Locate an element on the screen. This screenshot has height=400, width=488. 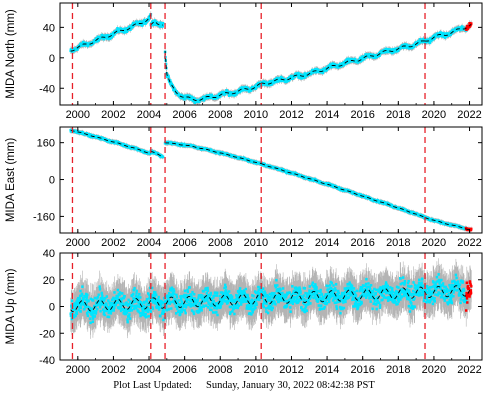
east-xtick-label: 2014 is located at coordinates (327, 243).